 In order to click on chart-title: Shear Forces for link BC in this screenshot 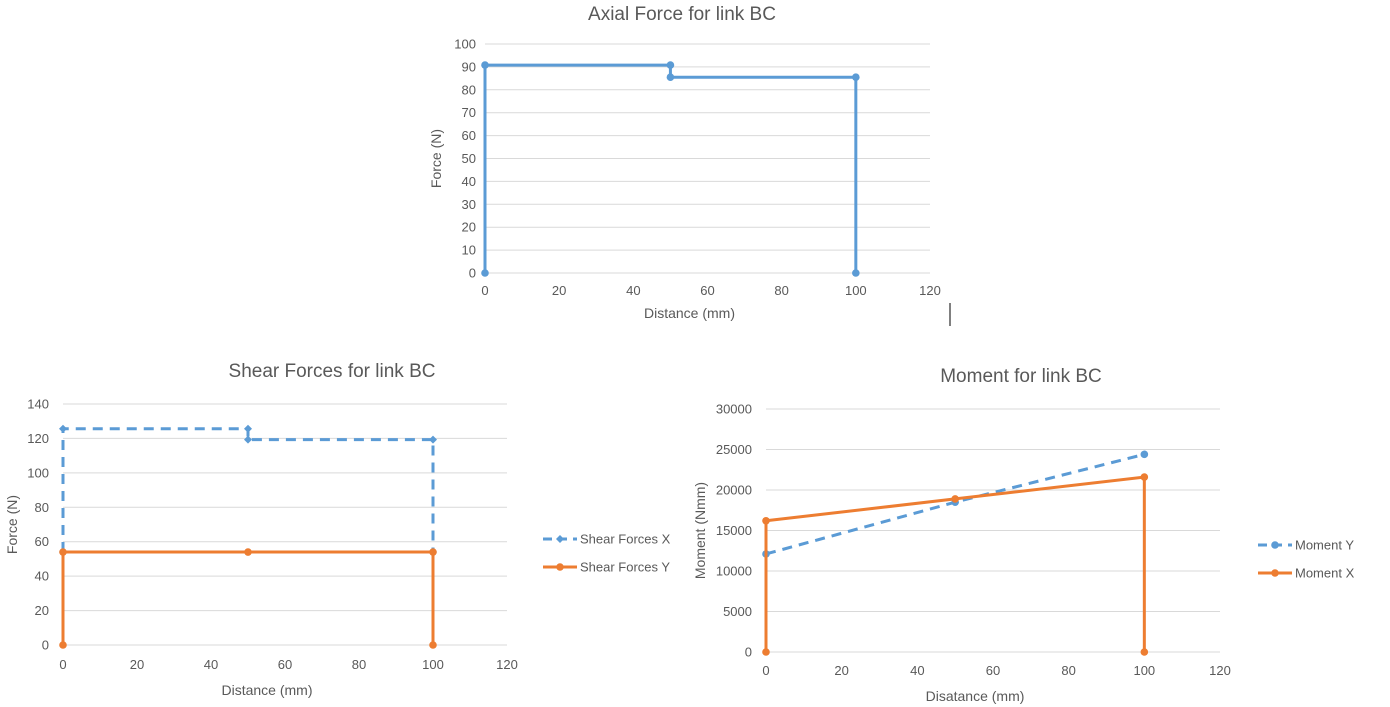, I will do `click(332, 371)`.